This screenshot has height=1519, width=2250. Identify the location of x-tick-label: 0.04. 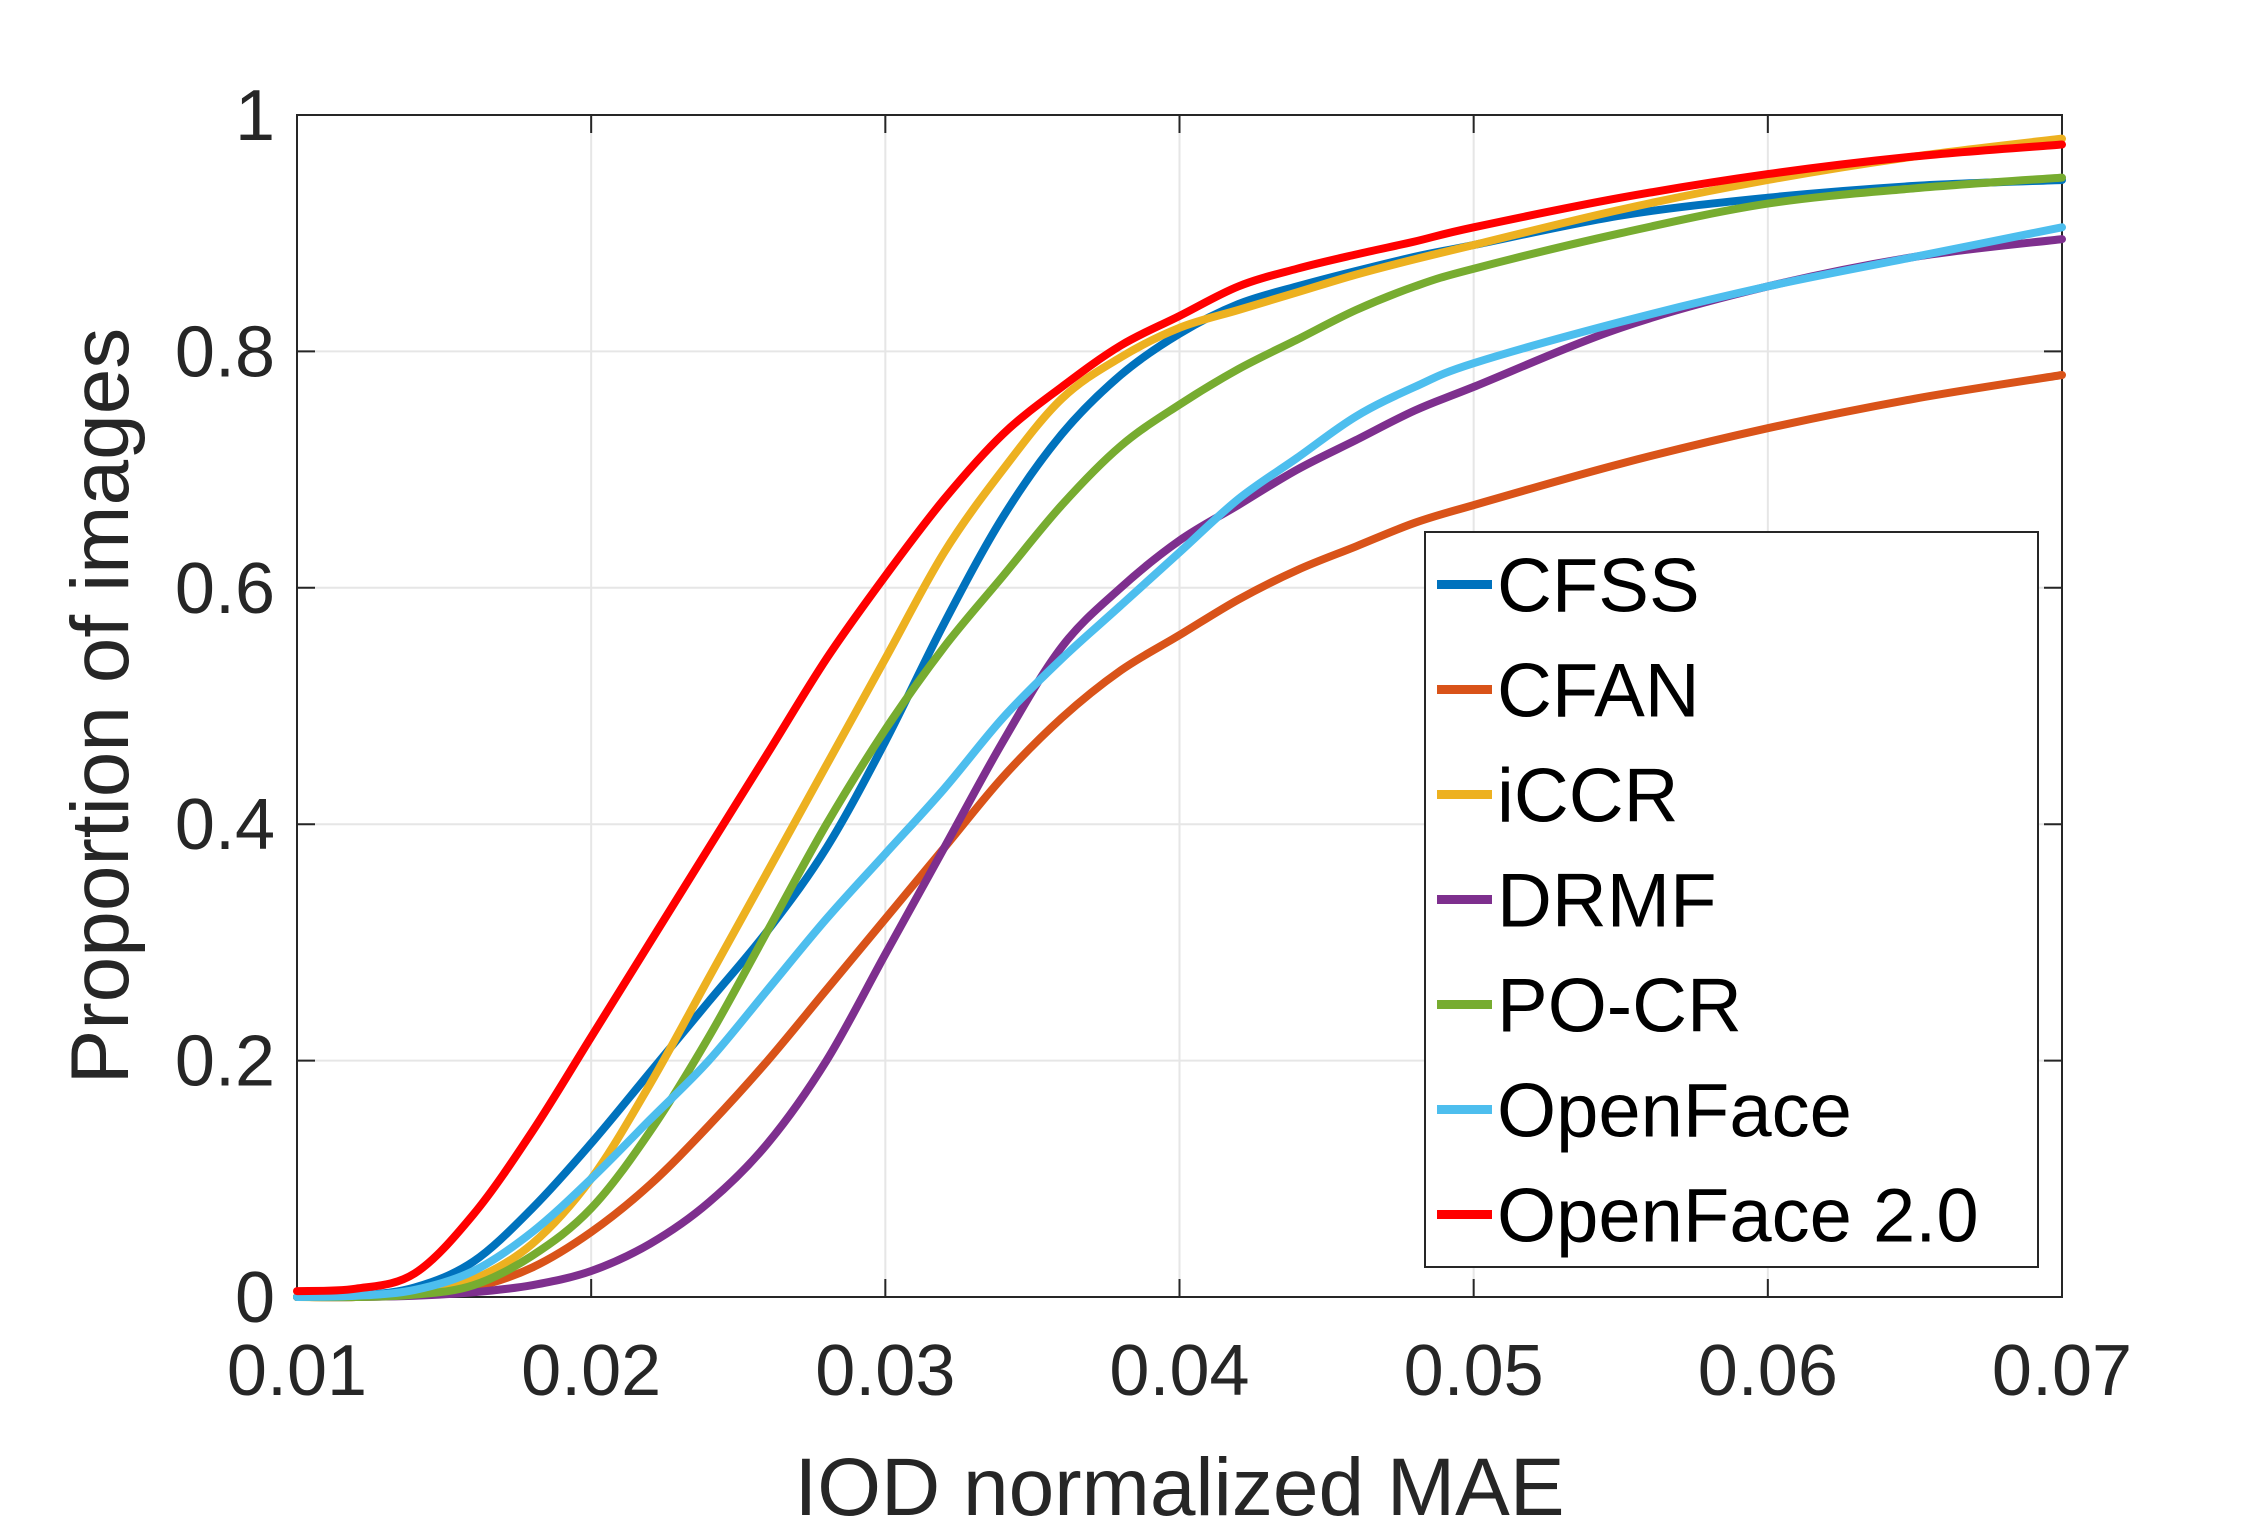
(1179, 1371).